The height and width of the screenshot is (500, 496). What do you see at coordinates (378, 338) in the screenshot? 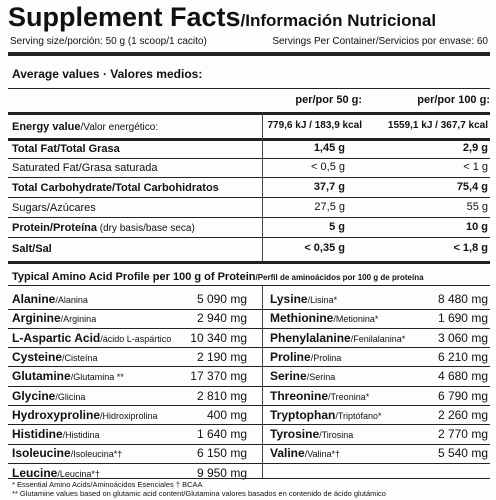
I see `amino-local: /Fenilalanina*` at bounding box center [378, 338].